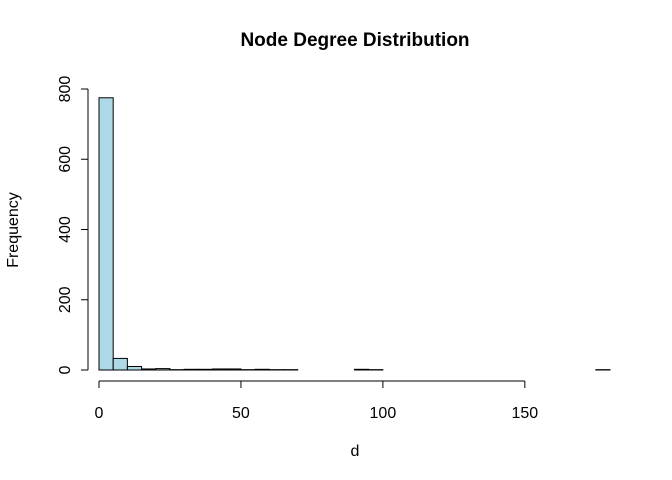  I want to click on y-tick-label: 400, so click(65, 229).